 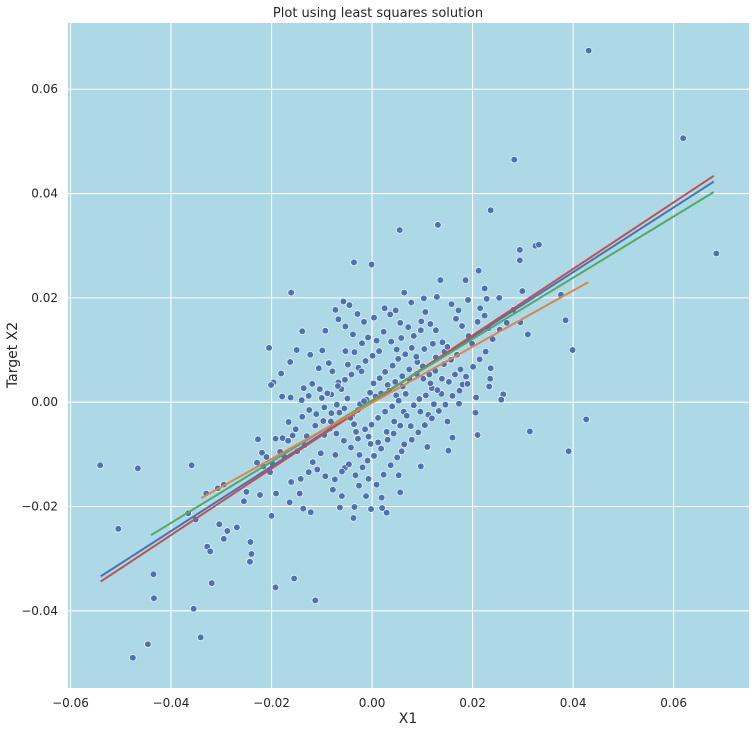 What do you see at coordinates (378, 13) in the screenshot?
I see `chart-title: Plot using least squares solution` at bounding box center [378, 13].